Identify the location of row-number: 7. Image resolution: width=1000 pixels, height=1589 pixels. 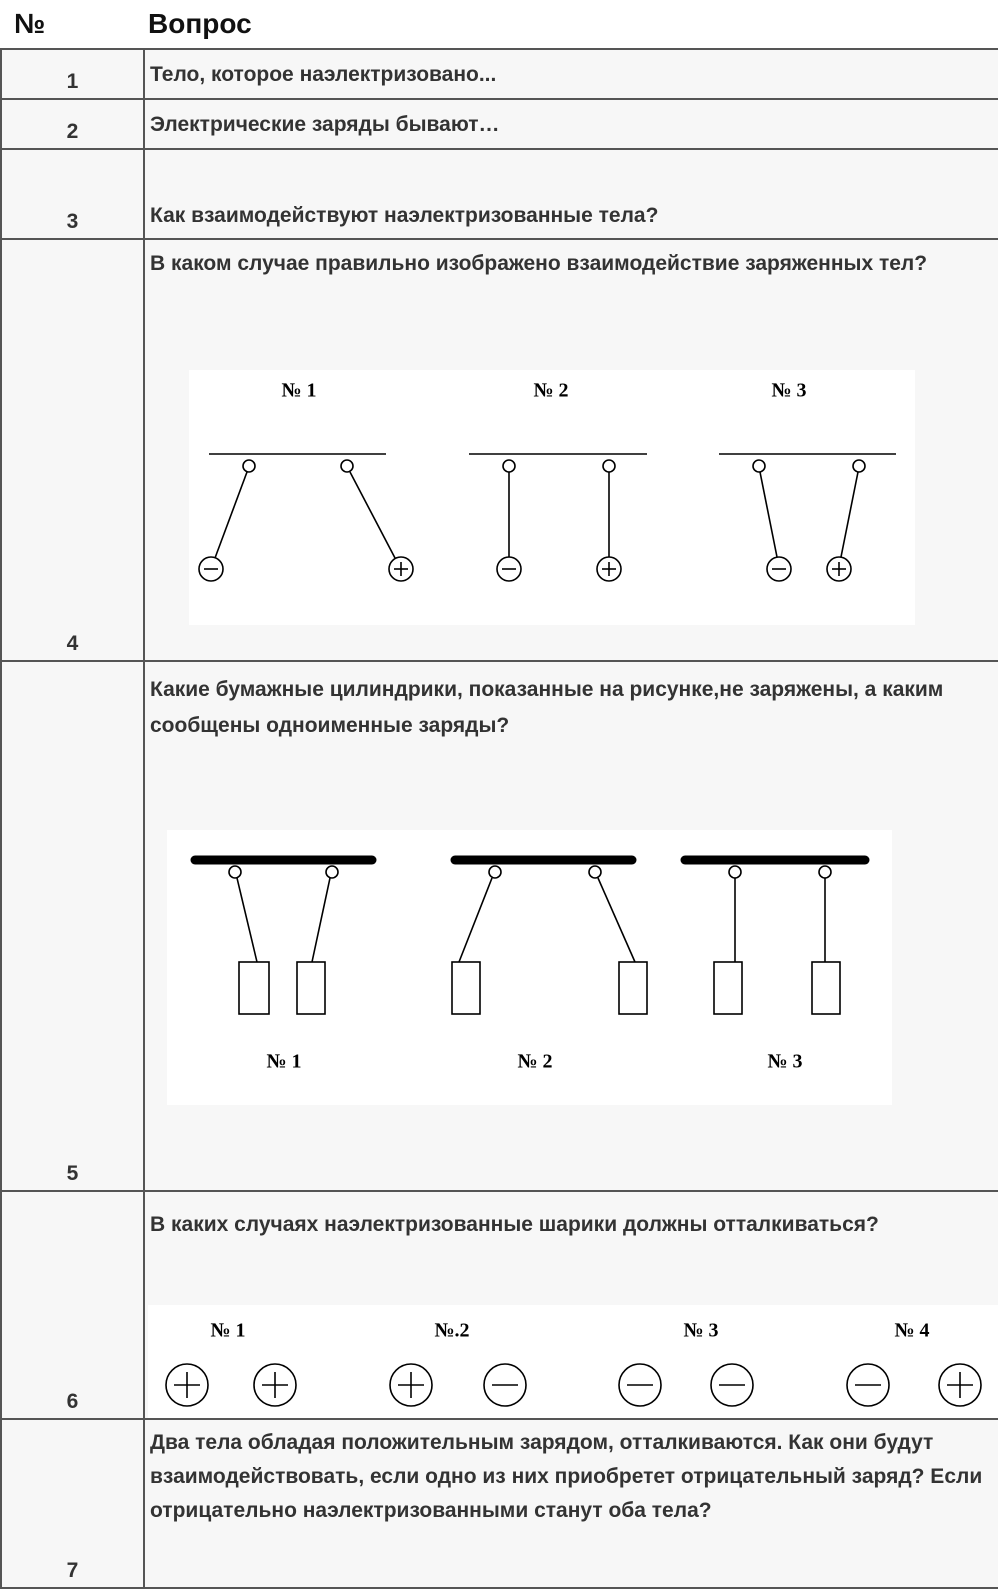
(72, 1570).